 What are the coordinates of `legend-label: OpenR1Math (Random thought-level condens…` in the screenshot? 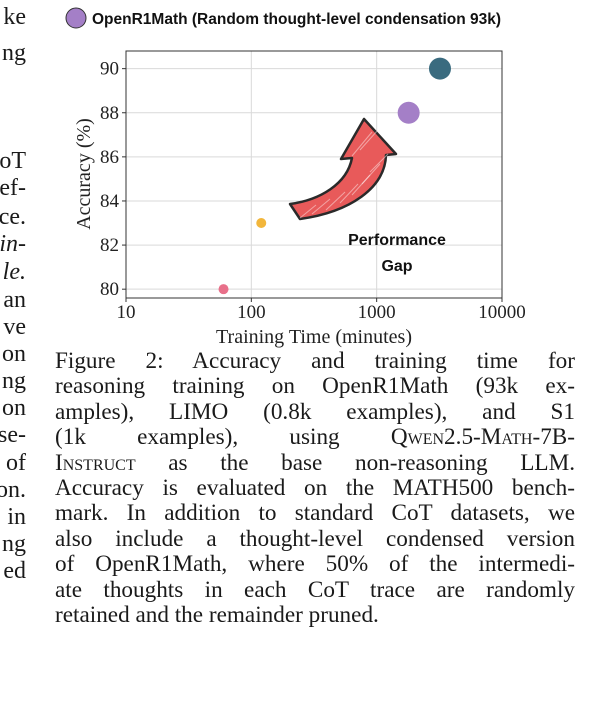 It's located at (296, 19).